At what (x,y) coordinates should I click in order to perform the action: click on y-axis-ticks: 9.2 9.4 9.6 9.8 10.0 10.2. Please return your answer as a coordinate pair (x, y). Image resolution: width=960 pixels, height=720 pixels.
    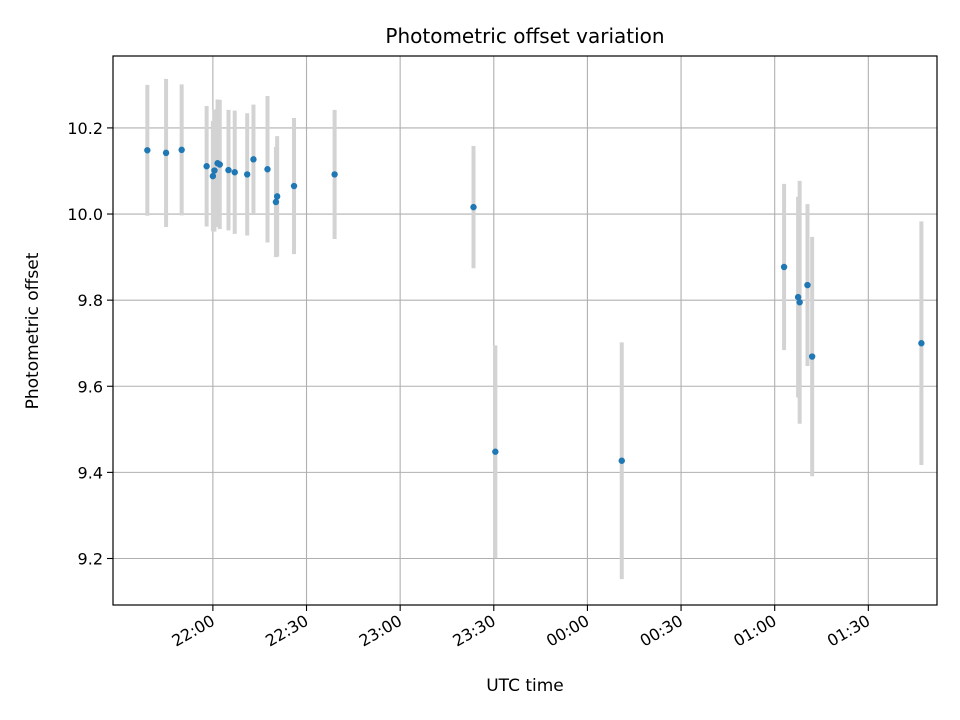
    Looking at the image, I should click on (90, 343).